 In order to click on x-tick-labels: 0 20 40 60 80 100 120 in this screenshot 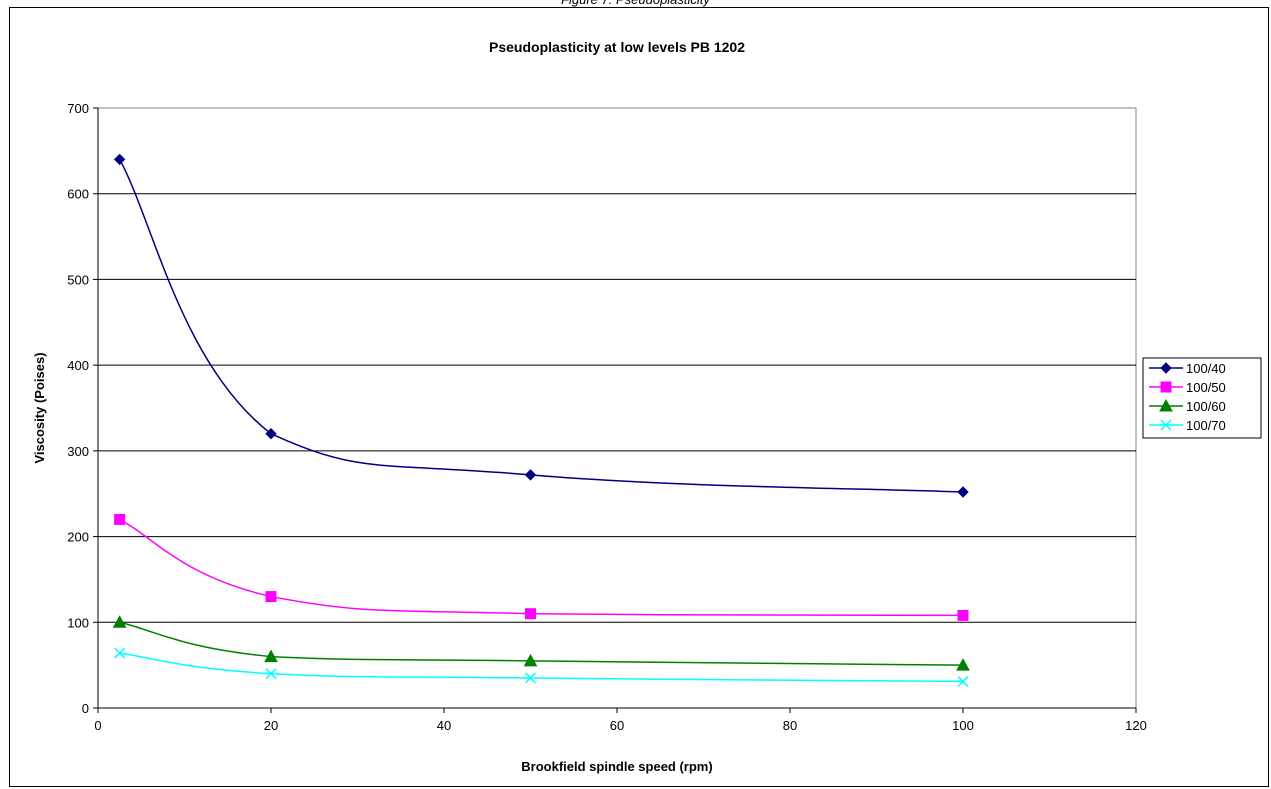, I will do `click(620, 725)`.